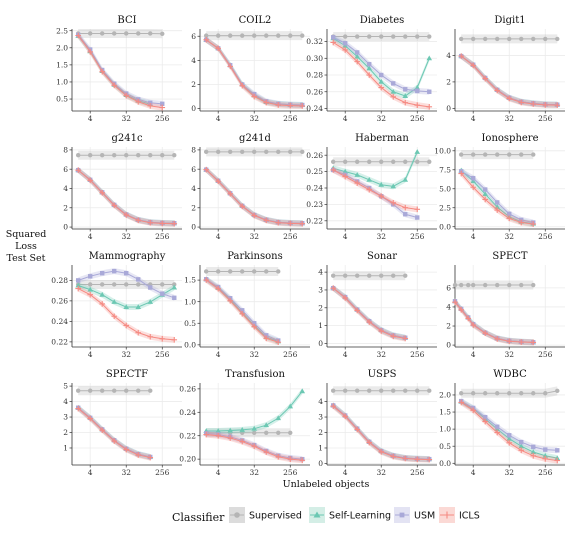 The height and width of the screenshot is (540, 585). What do you see at coordinates (190, 301) in the screenshot?
I see `y-tick-label: 1.0` at bounding box center [190, 301].